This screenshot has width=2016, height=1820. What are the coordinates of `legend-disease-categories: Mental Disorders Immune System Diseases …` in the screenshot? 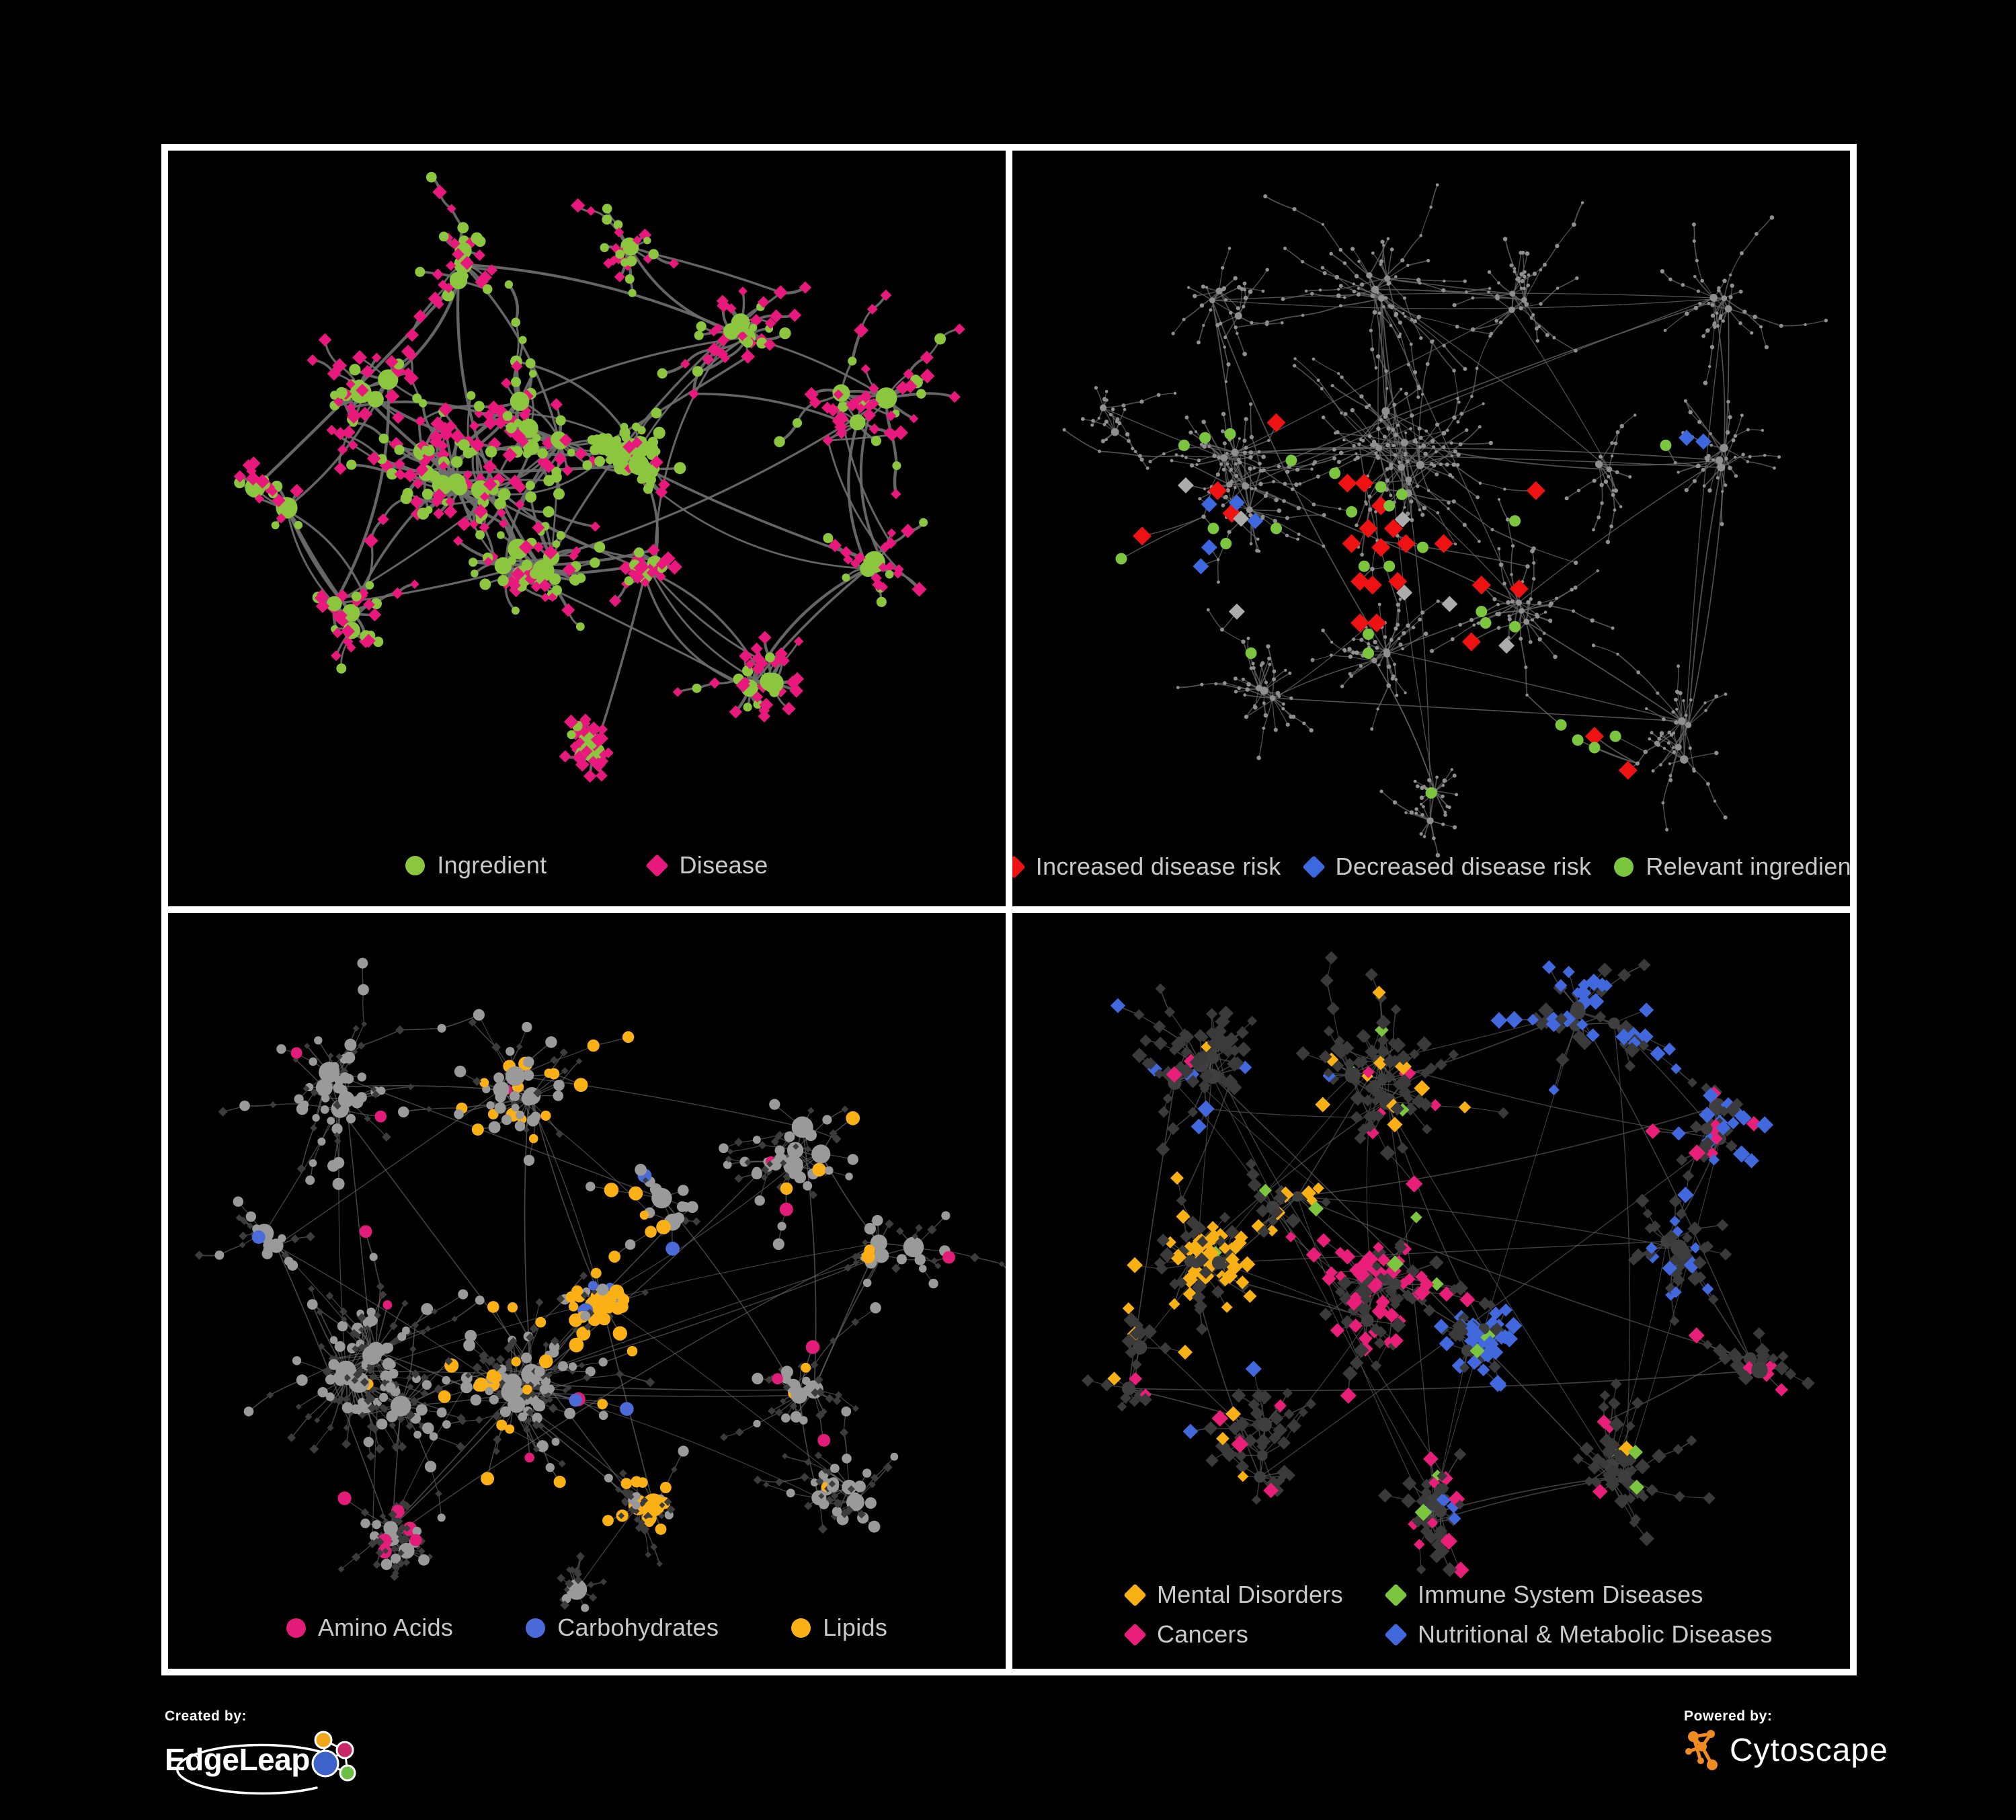 It's located at (1448, 1615).